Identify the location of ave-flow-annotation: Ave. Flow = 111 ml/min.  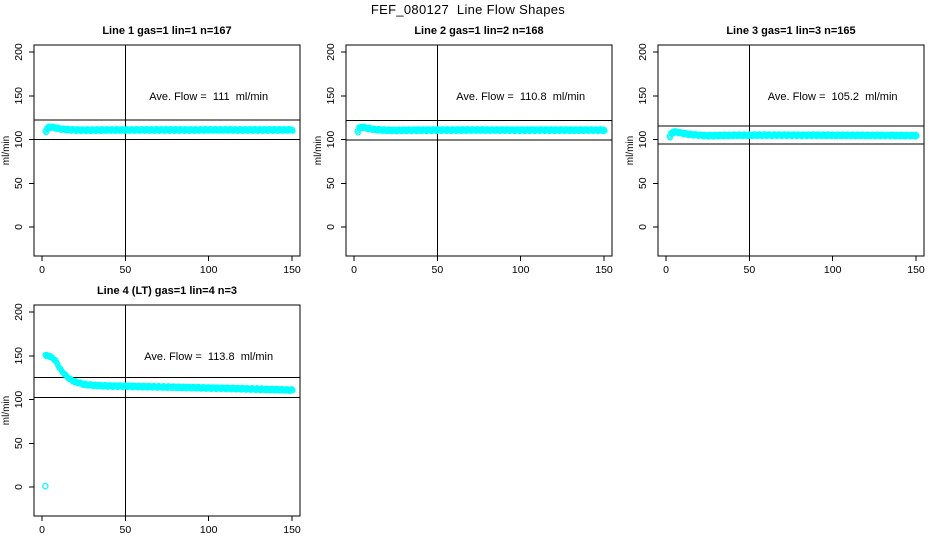
(208, 97).